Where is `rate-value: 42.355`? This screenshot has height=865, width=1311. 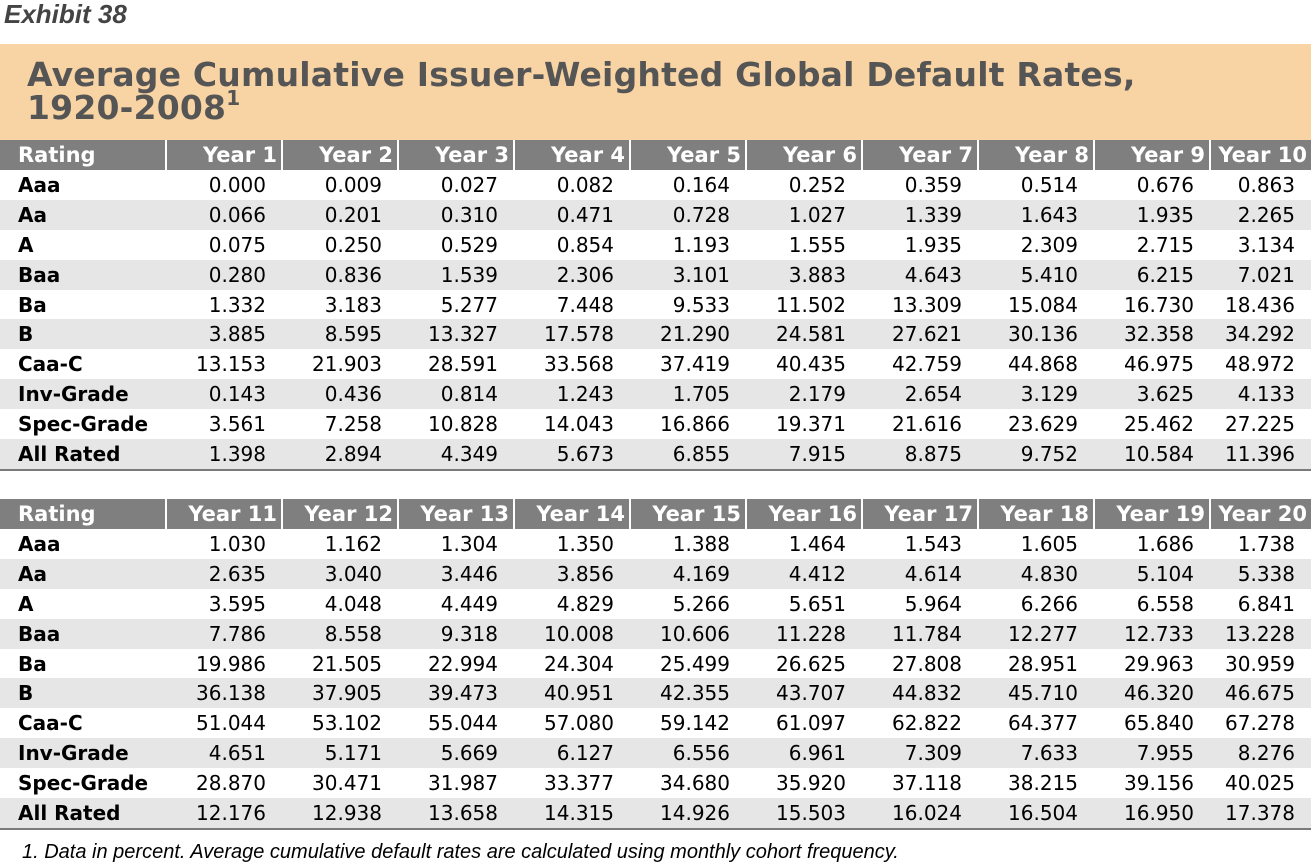
rate-value: 42.355 is located at coordinates (688, 693).